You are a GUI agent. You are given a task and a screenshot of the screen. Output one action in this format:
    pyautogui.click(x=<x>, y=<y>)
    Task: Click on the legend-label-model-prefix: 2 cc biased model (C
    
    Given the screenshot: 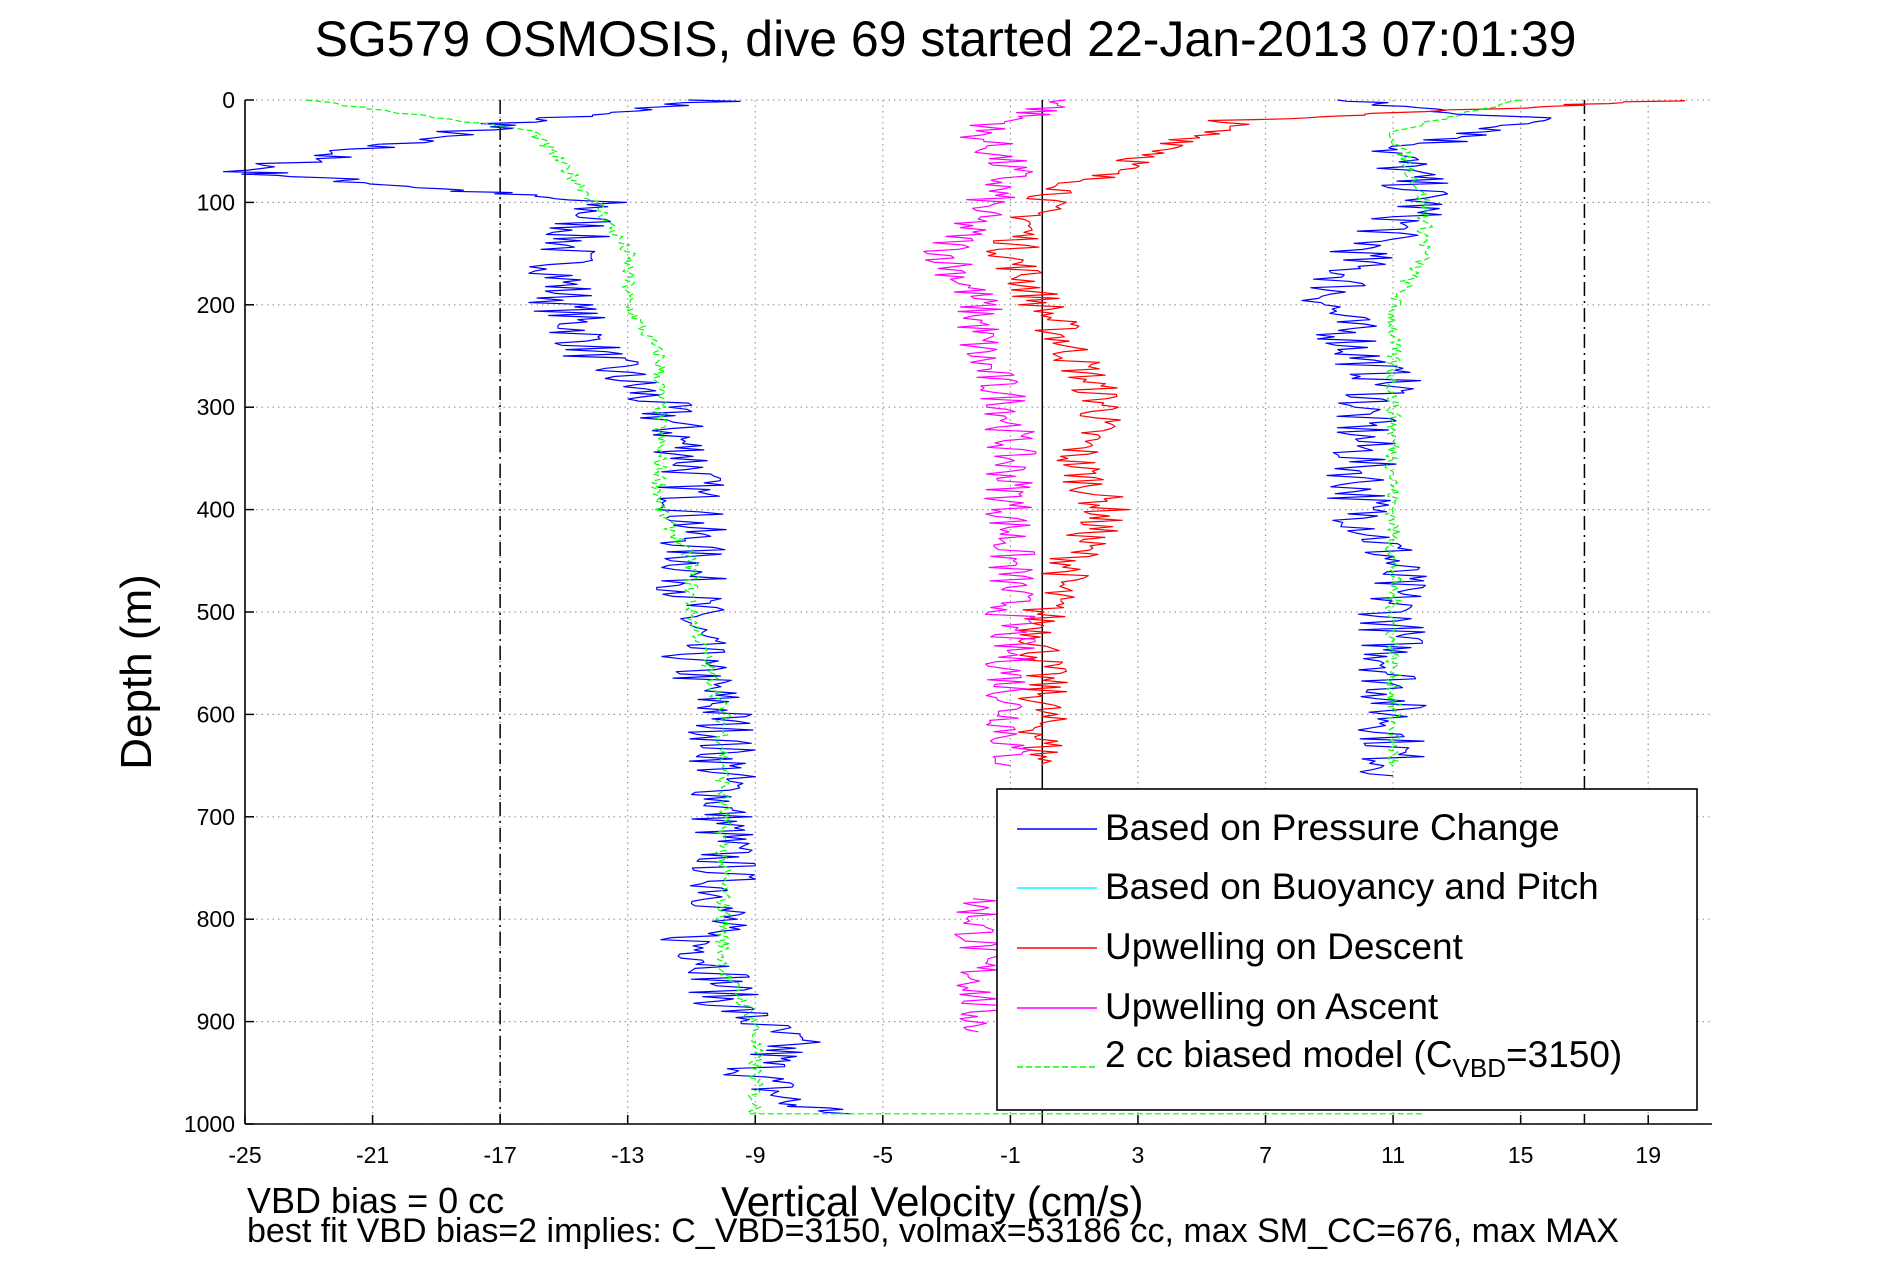 What is the action you would take?
    pyautogui.click(x=1279, y=1054)
    